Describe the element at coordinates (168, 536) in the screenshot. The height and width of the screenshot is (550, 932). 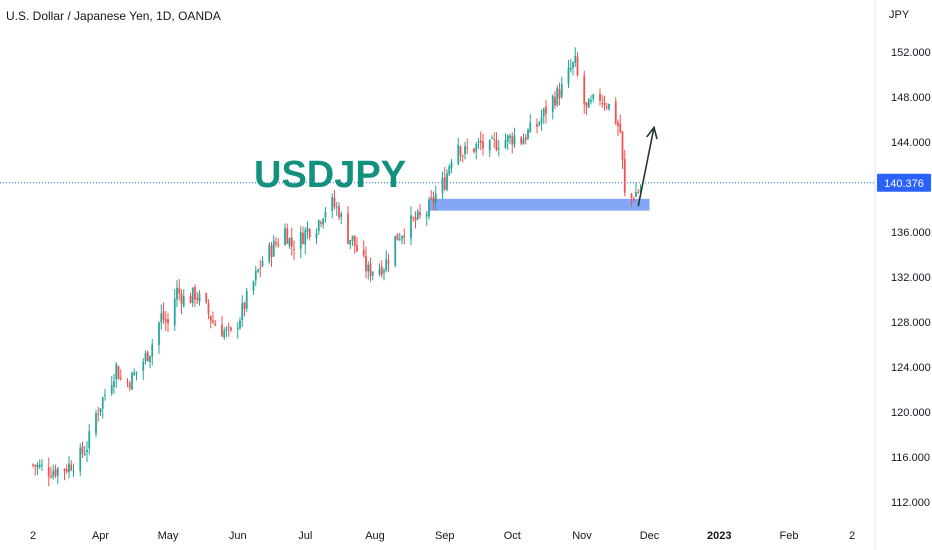
I see `x-tick-label: May` at that location.